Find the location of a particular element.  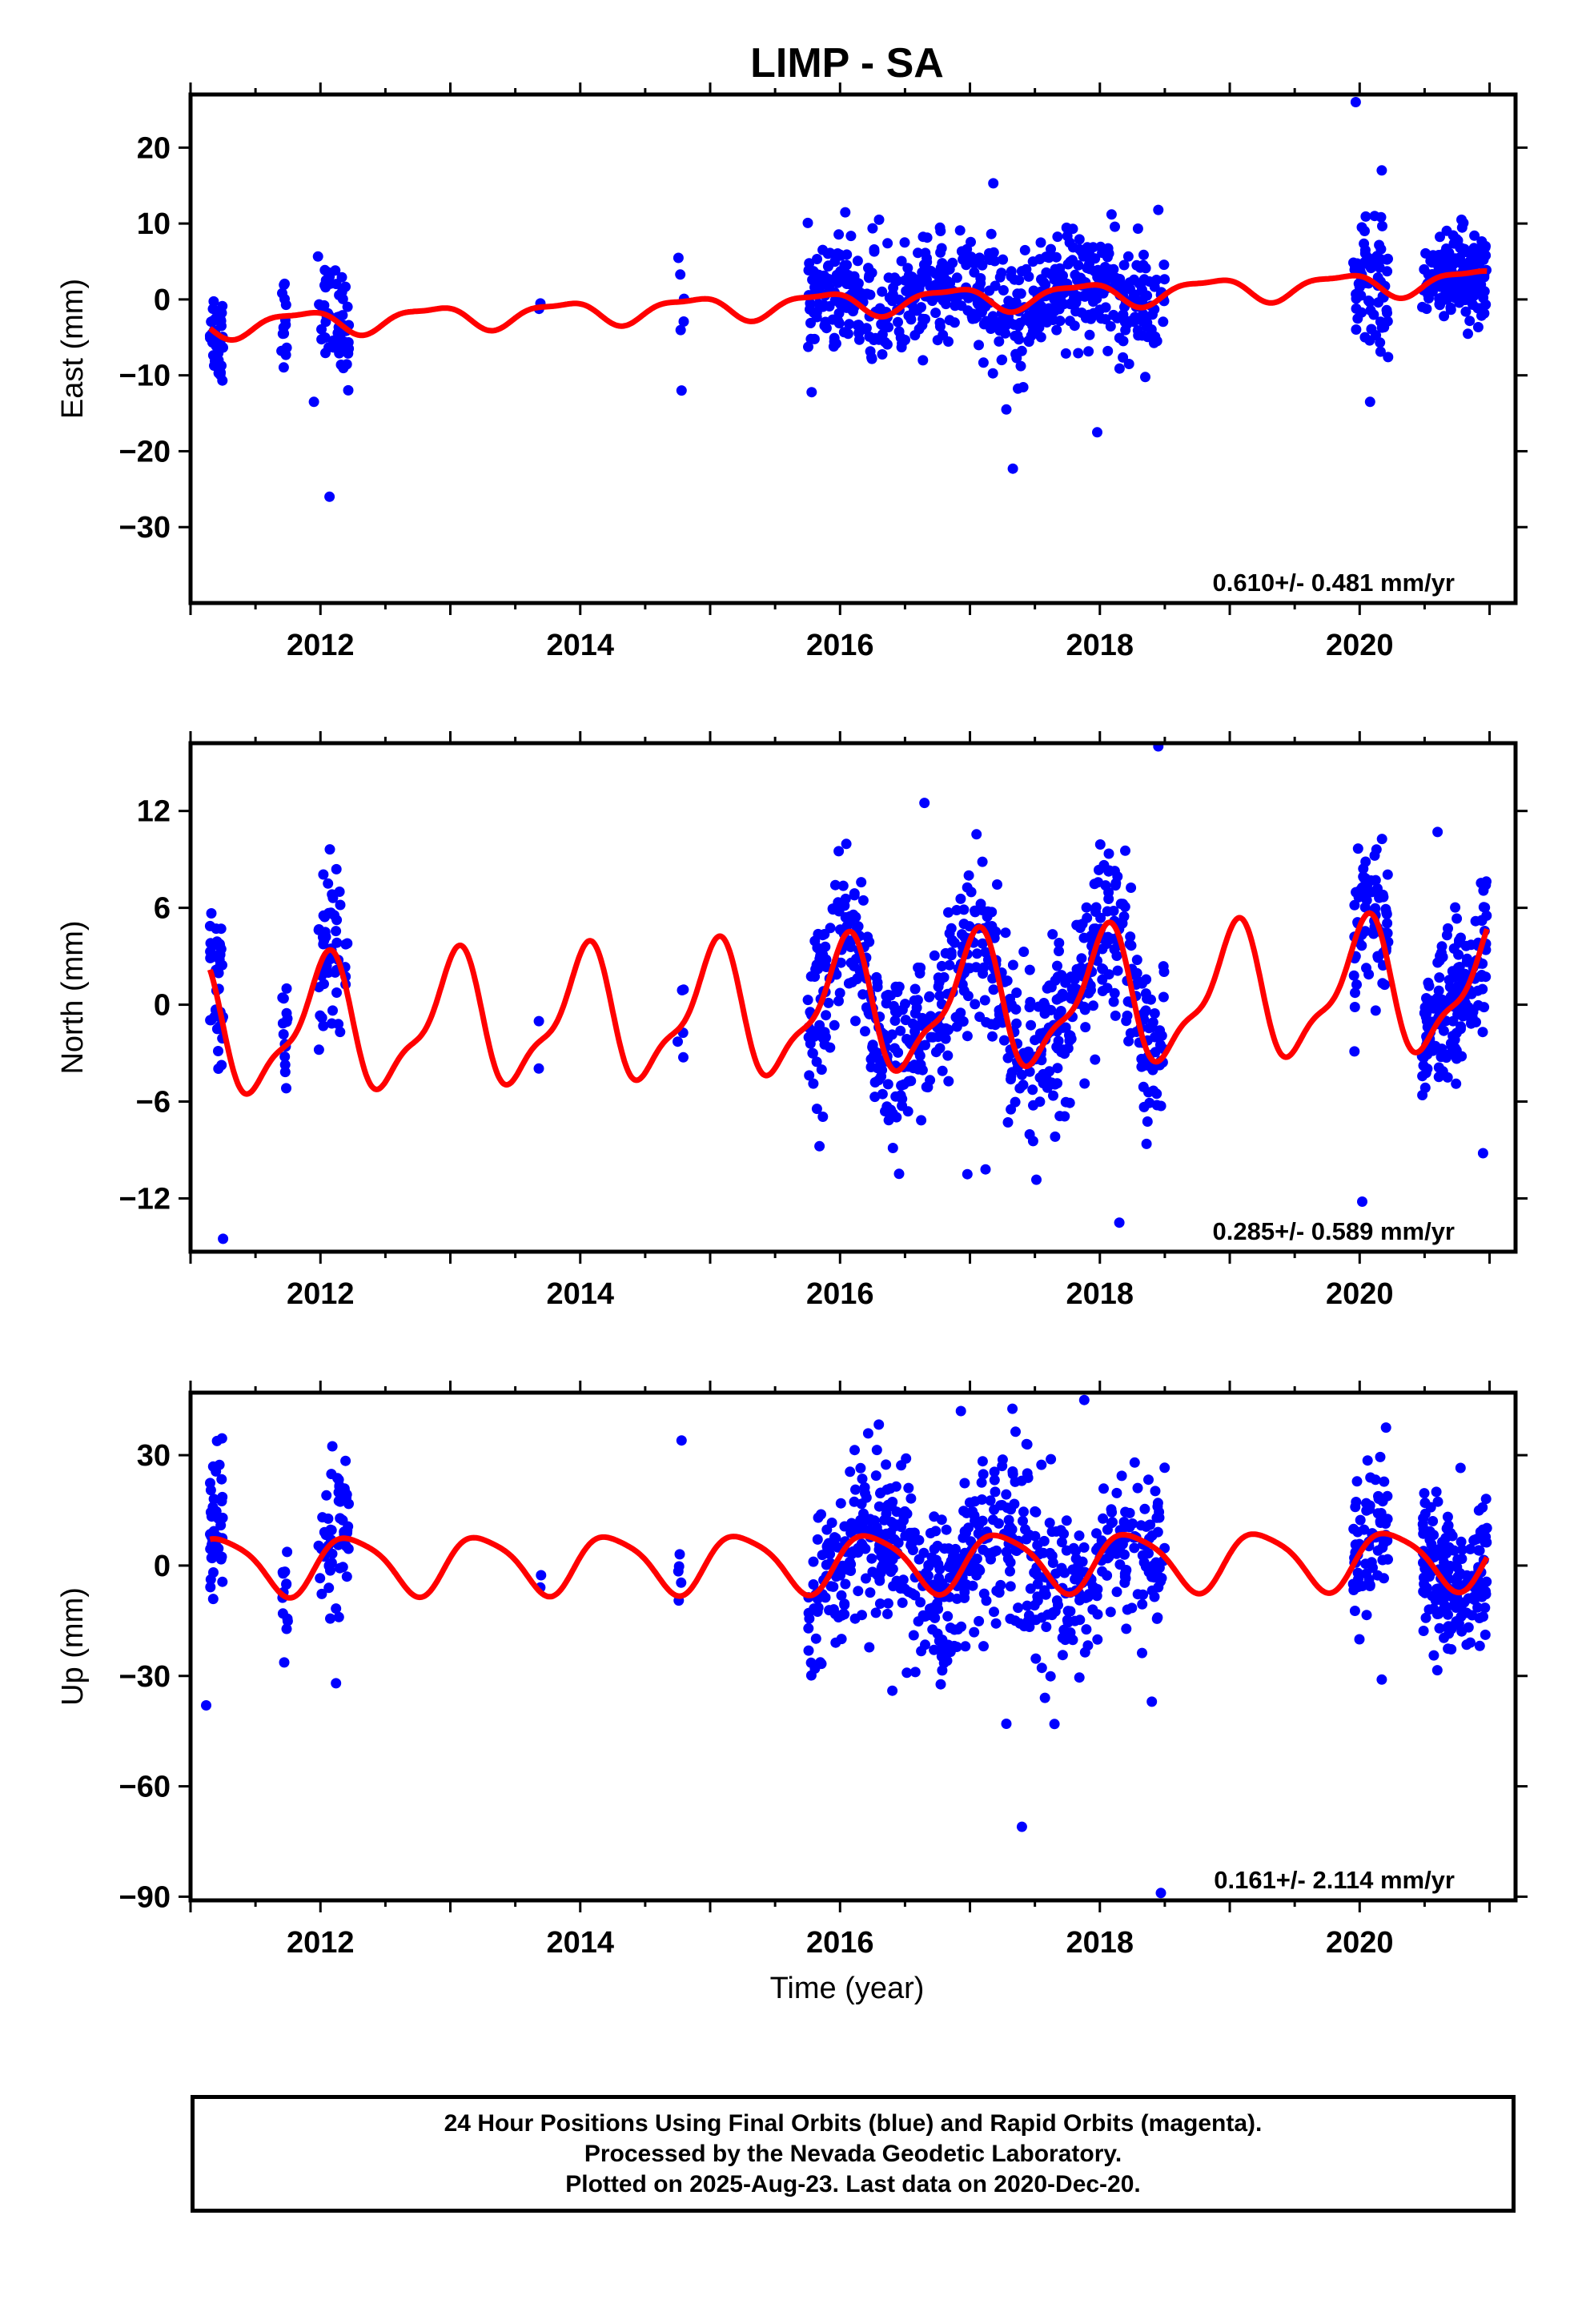

x-tick-label: 2020 is located at coordinates (1360, 1294).